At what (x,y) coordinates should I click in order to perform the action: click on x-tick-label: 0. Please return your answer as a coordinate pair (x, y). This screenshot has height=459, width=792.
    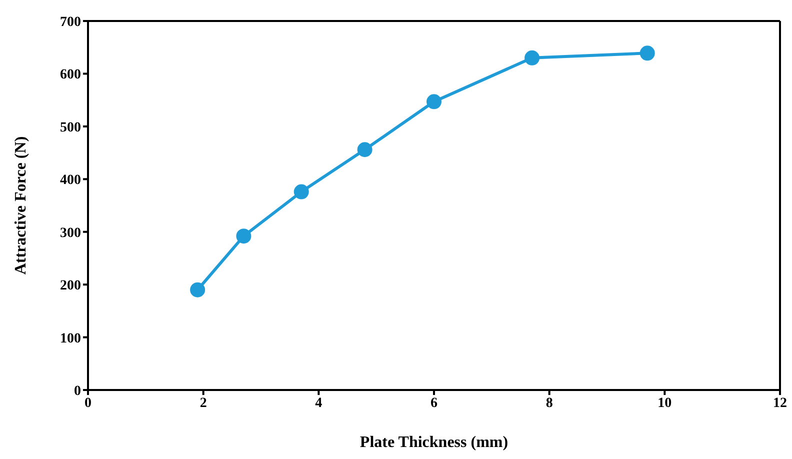
    Looking at the image, I should click on (88, 403).